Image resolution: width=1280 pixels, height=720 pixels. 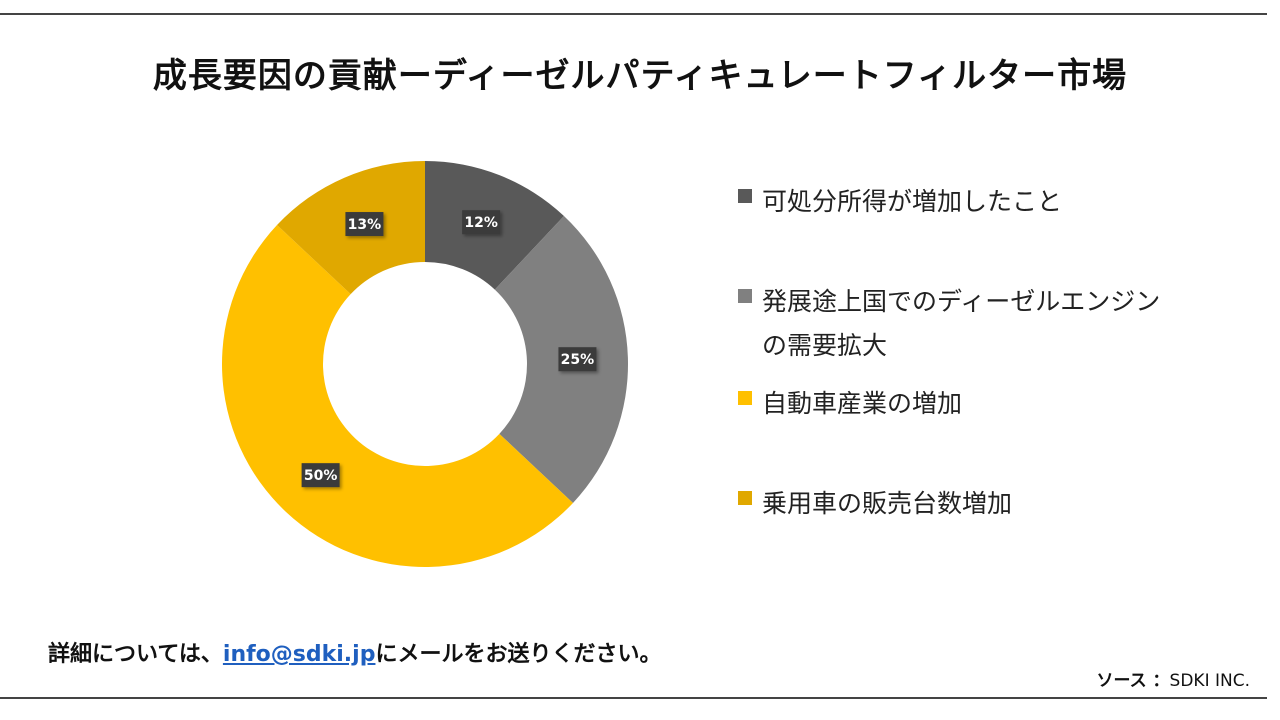 I want to click on data-label: 25%, so click(x=577, y=359).